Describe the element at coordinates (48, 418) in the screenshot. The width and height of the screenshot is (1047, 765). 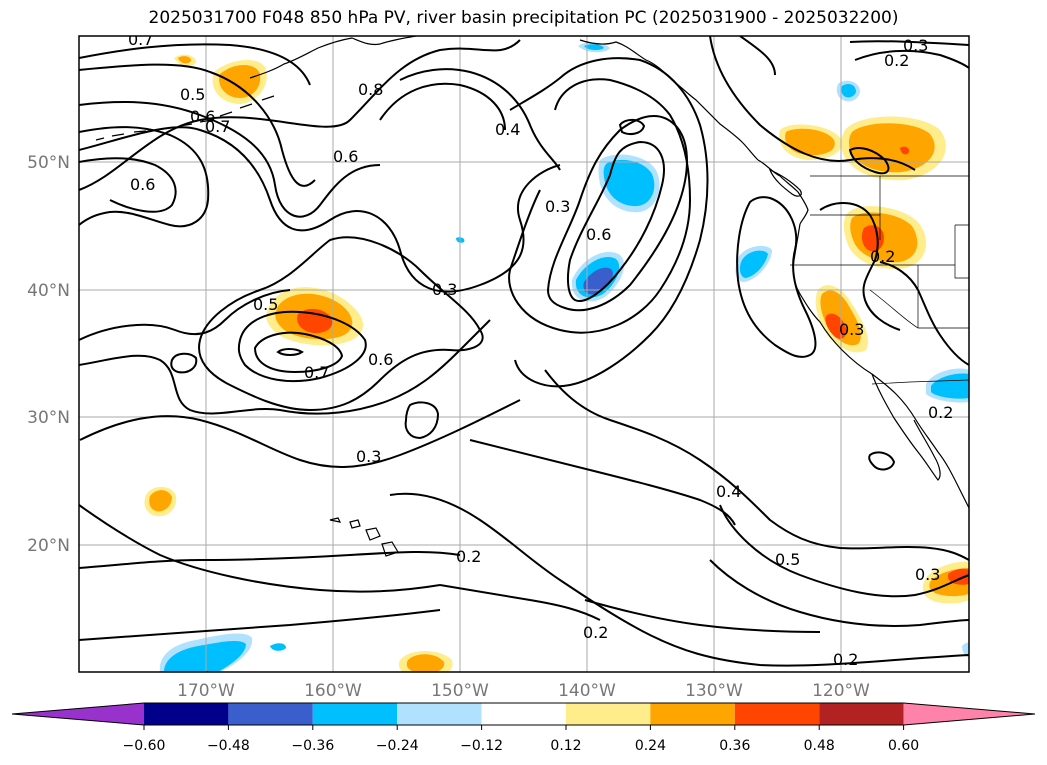
I see `lat-label: 30°N` at that location.